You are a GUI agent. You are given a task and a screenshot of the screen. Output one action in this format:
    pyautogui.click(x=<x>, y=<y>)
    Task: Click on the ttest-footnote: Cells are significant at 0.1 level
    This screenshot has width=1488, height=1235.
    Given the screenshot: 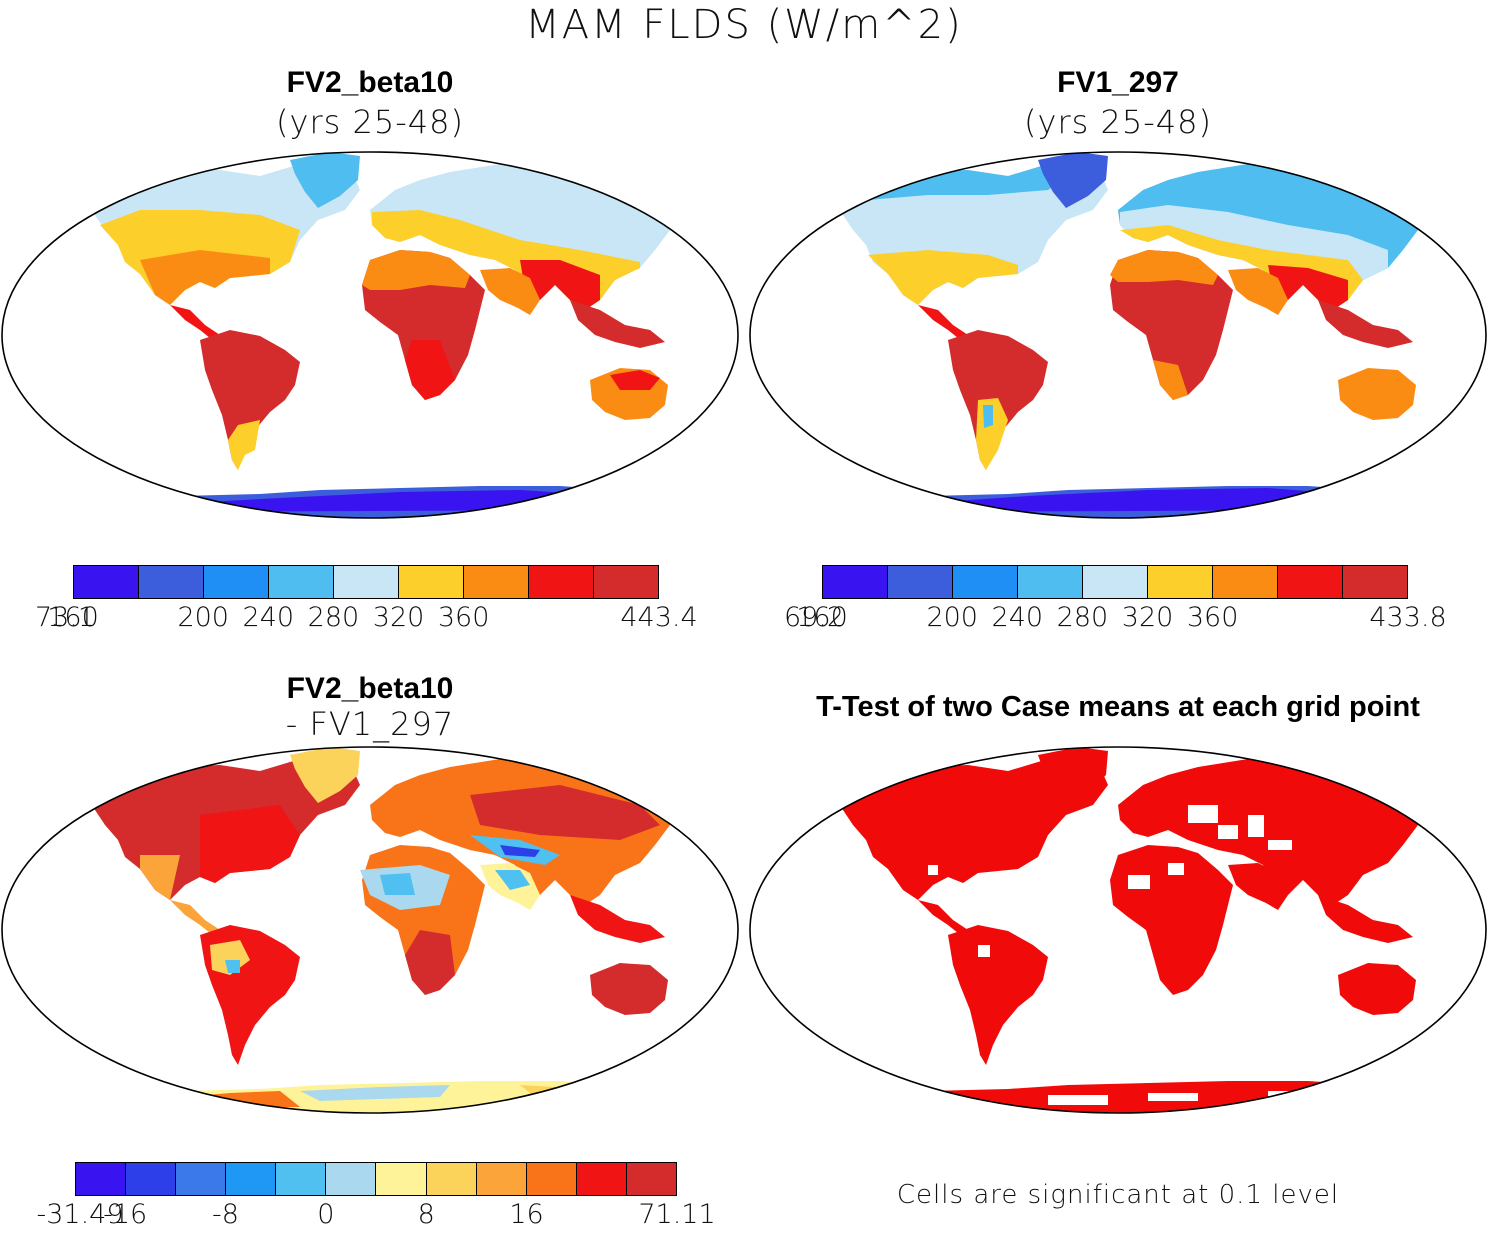 What is the action you would take?
    pyautogui.click(x=1118, y=1195)
    